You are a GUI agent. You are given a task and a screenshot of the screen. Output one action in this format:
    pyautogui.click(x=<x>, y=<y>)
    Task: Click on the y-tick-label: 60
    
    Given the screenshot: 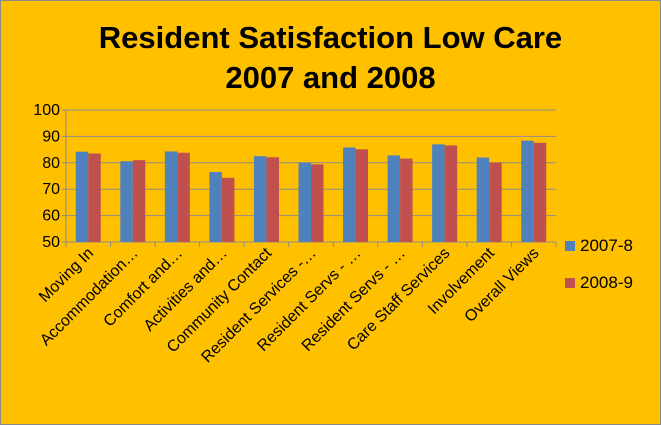 What is the action you would take?
    pyautogui.click(x=51, y=216)
    